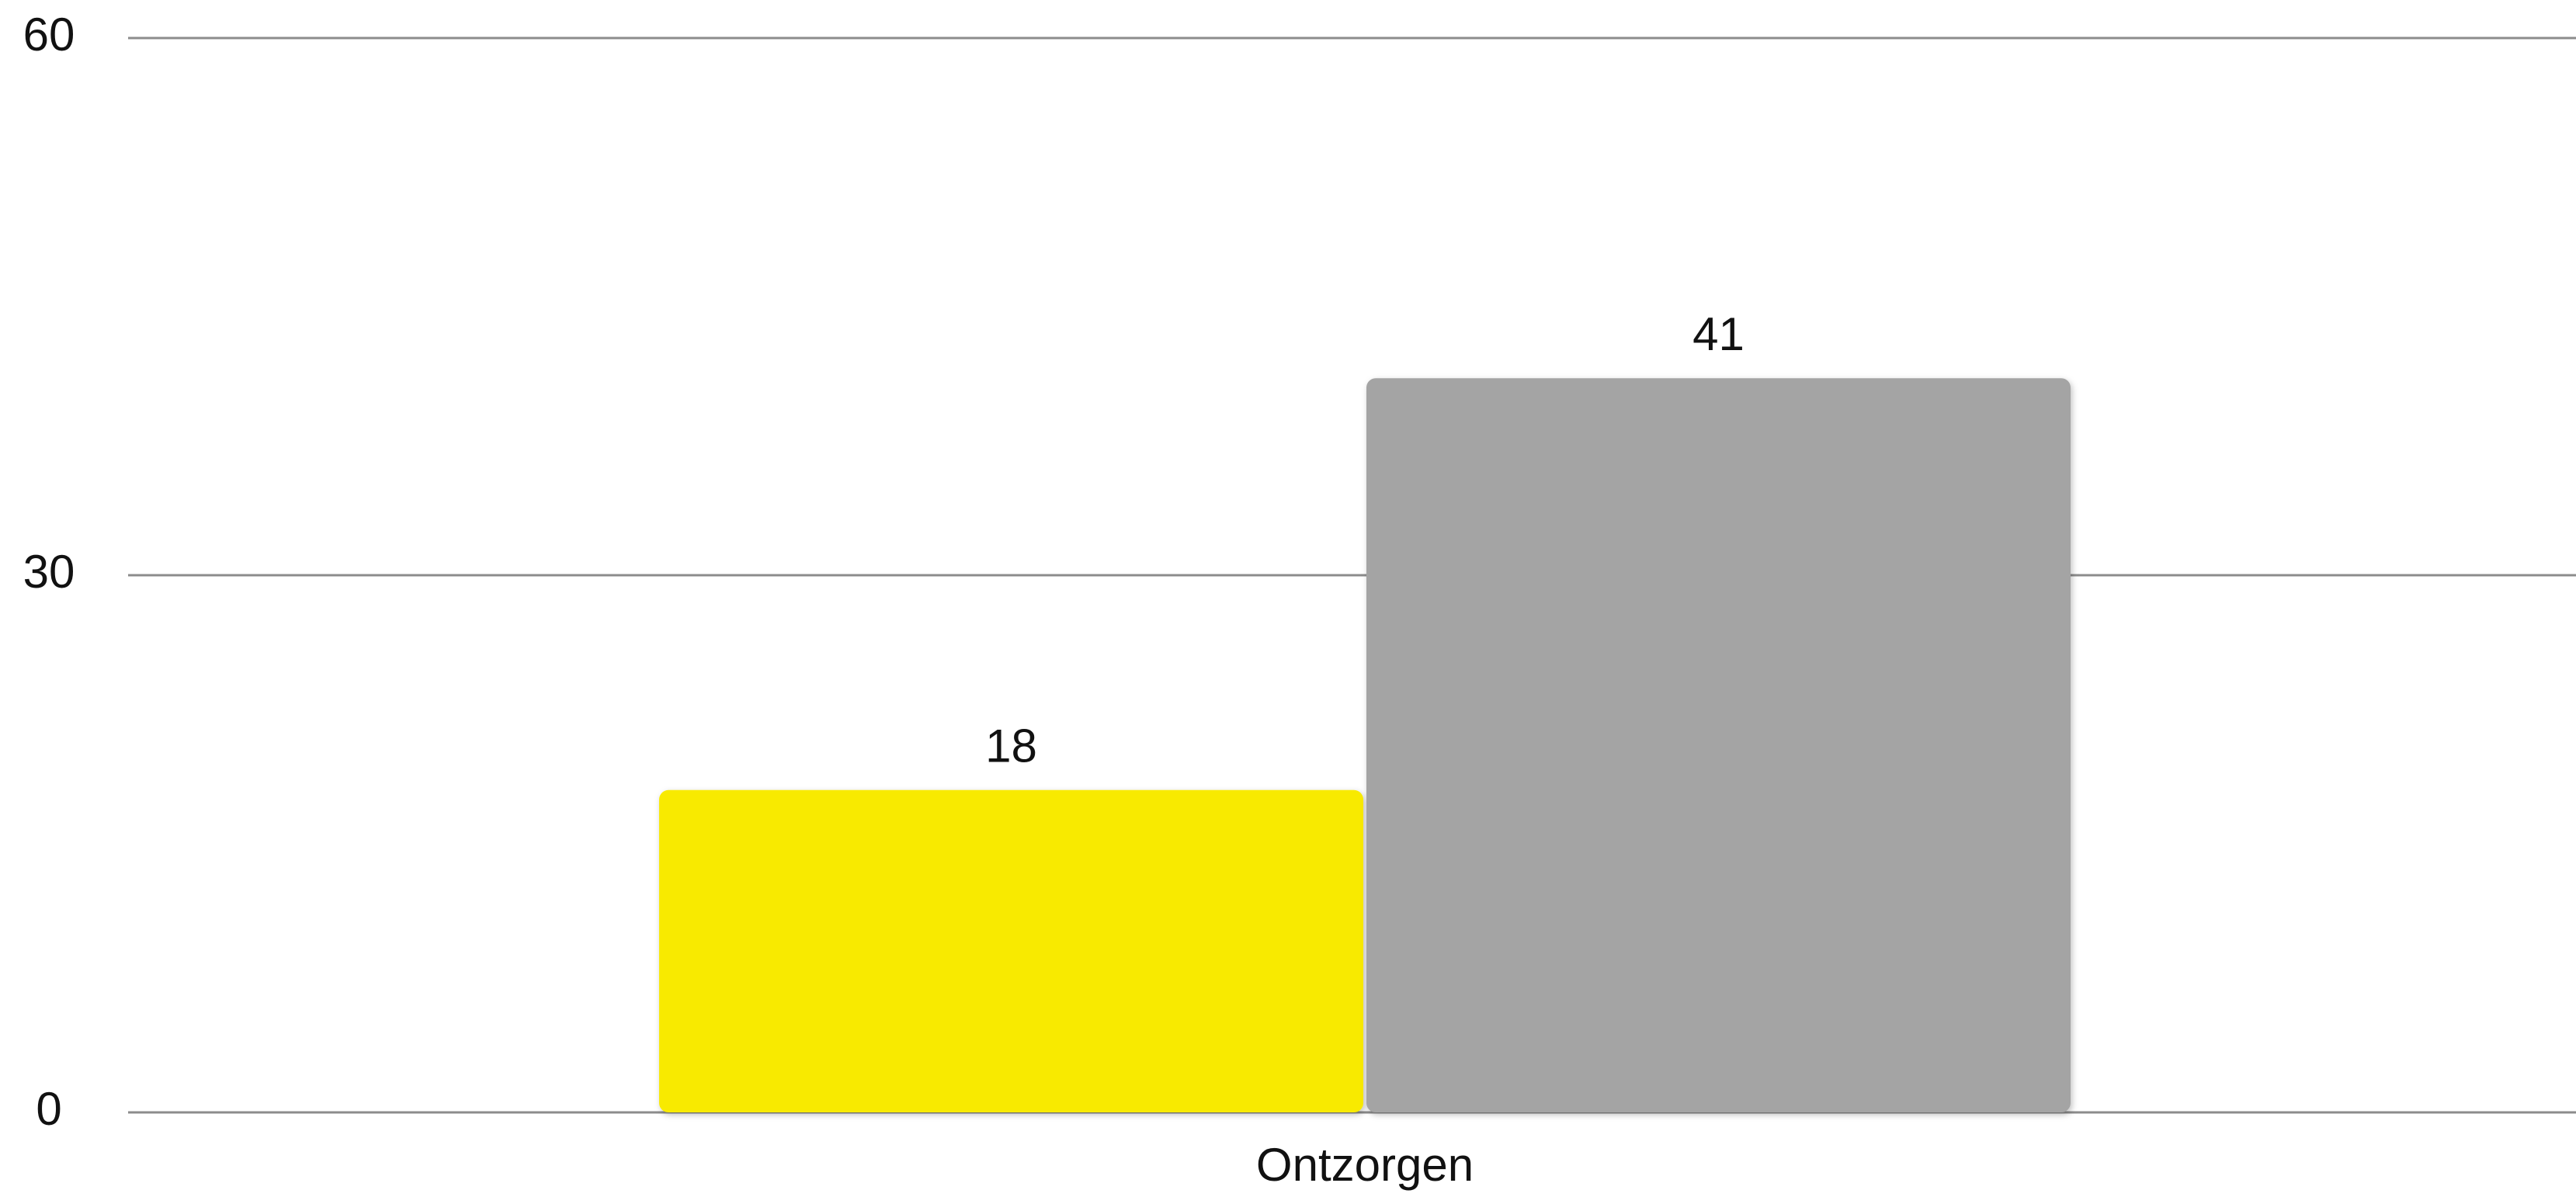 The height and width of the screenshot is (1197, 2576). What do you see at coordinates (1718, 334) in the screenshot?
I see `value-label: 41` at bounding box center [1718, 334].